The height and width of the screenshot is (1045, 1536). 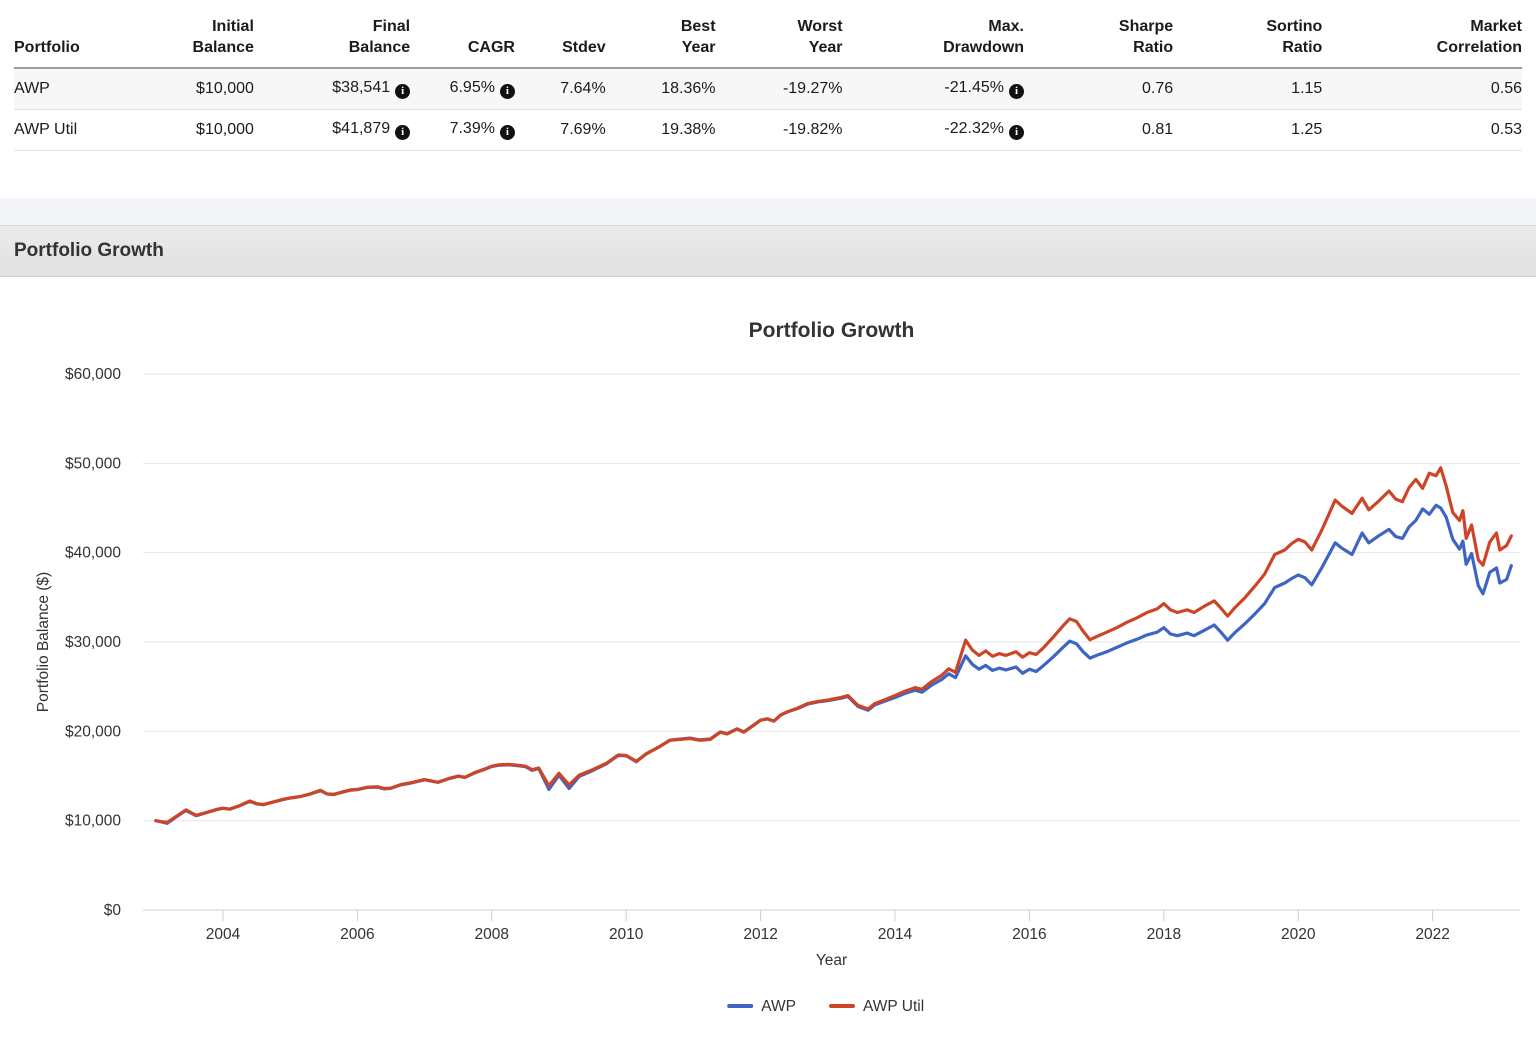 What do you see at coordinates (583, 89) in the screenshot?
I see `cell-value-stdev: 7.64%` at bounding box center [583, 89].